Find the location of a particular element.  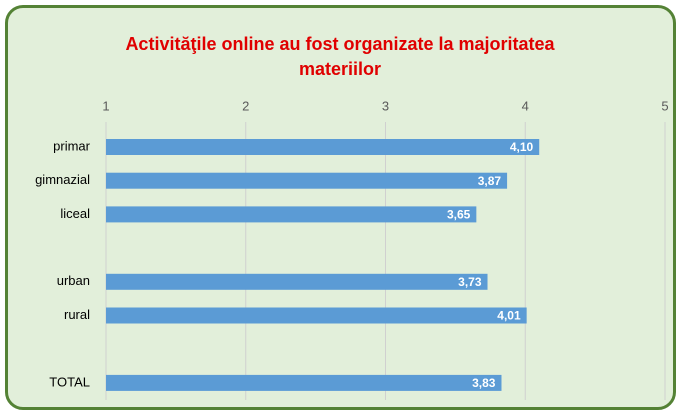

y-tick-label: urban is located at coordinates (73, 280).